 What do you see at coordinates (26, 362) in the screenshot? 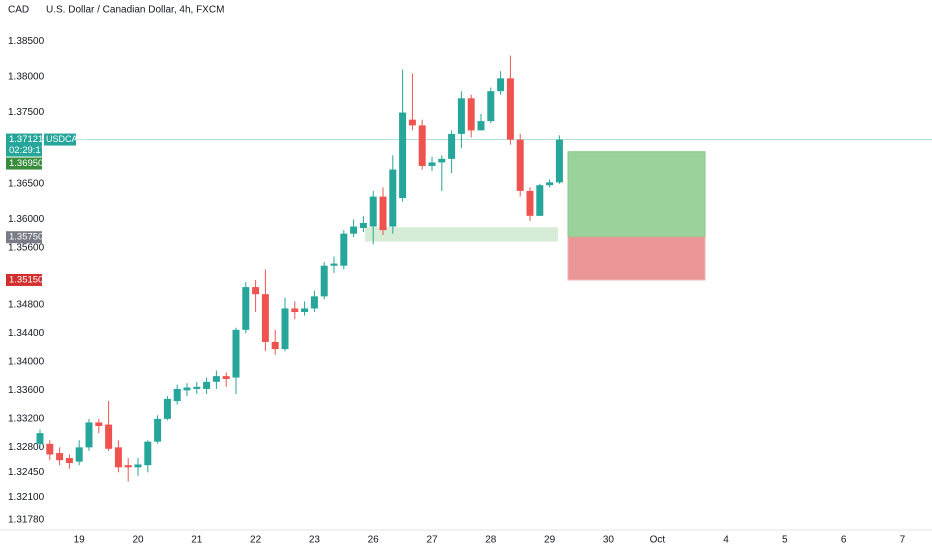
I see `y-tick-label: 1.34000` at bounding box center [26, 362].